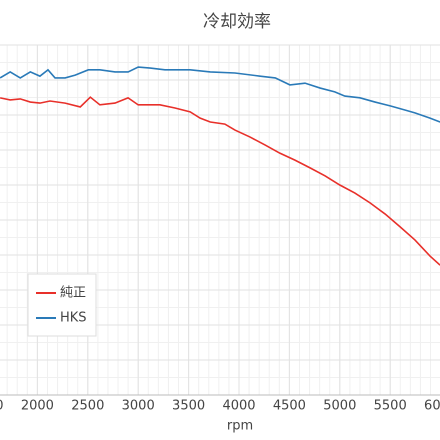 Image resolution: width=440 pixels, height=440 pixels. Describe the element at coordinates (188, 406) in the screenshot. I see `x-tick-label: 3500` at that location.